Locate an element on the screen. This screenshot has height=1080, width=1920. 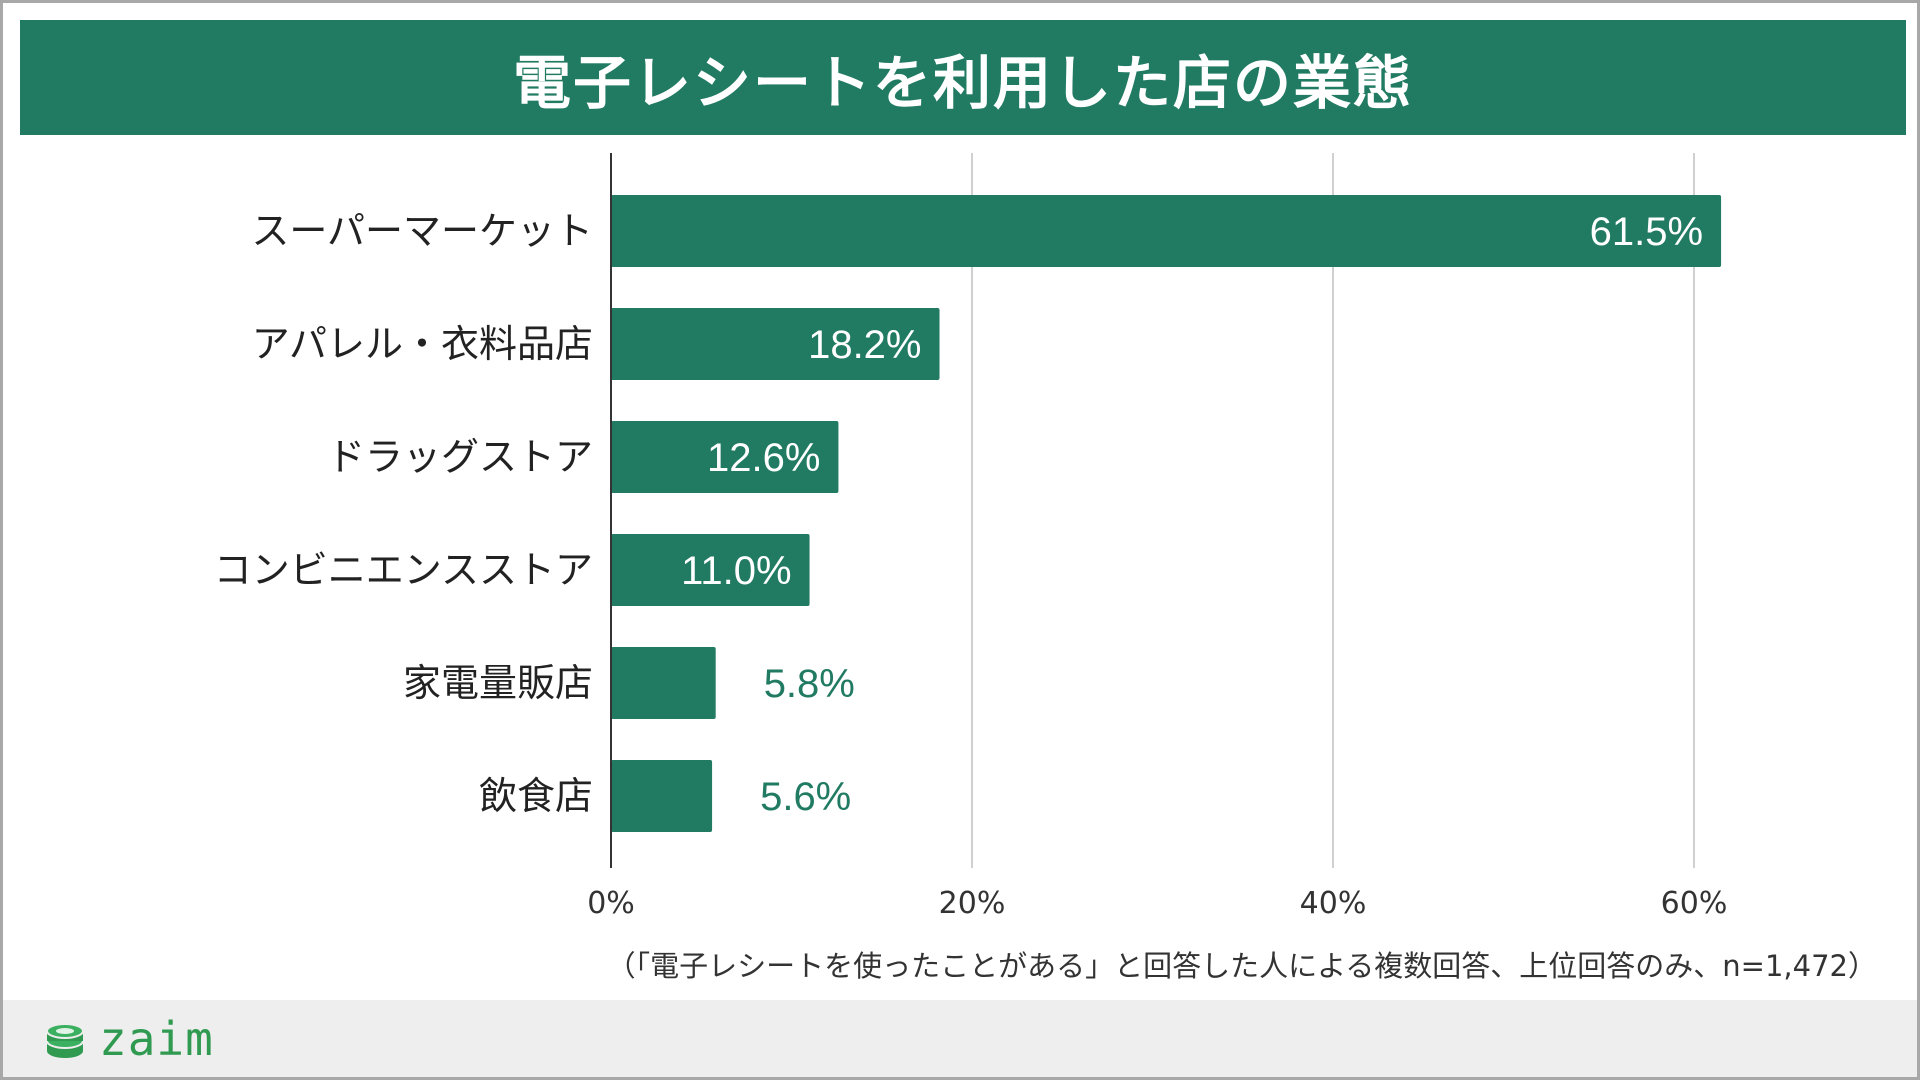
category-label: アパレル・衣料品店 is located at coordinates (422, 344).